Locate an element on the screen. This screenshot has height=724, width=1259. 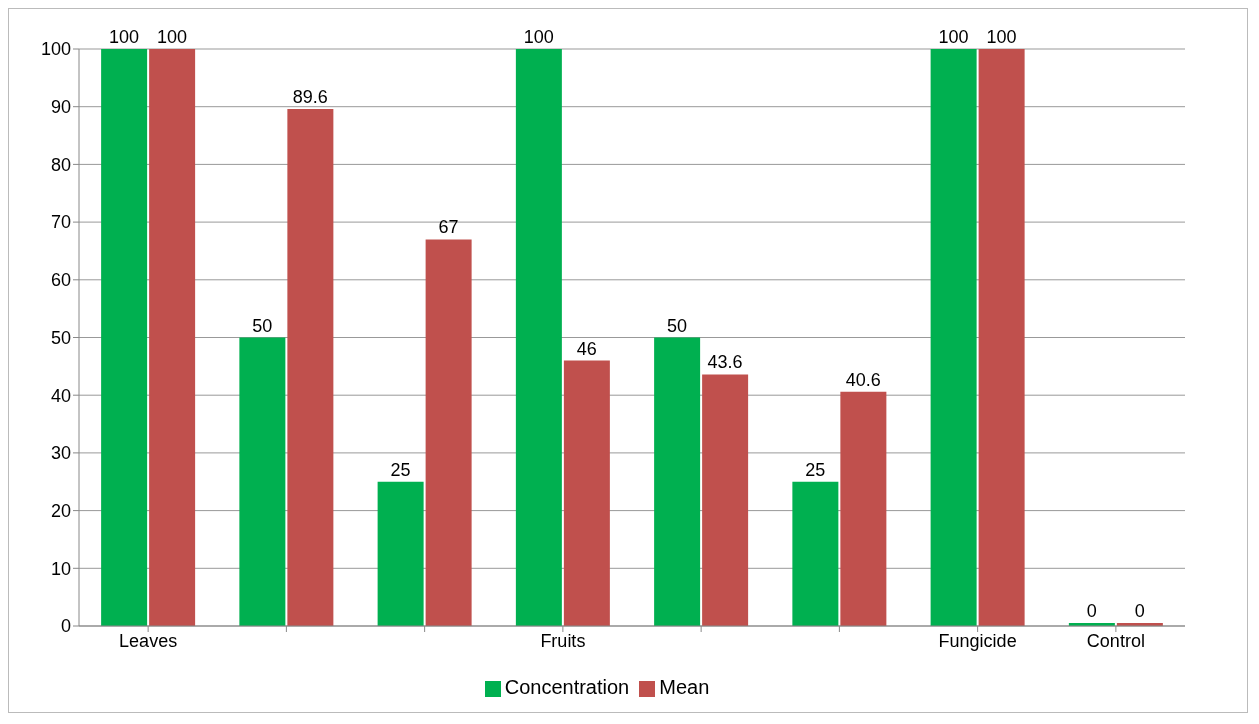
x-tick-label: Fungicide is located at coordinates (977, 640).